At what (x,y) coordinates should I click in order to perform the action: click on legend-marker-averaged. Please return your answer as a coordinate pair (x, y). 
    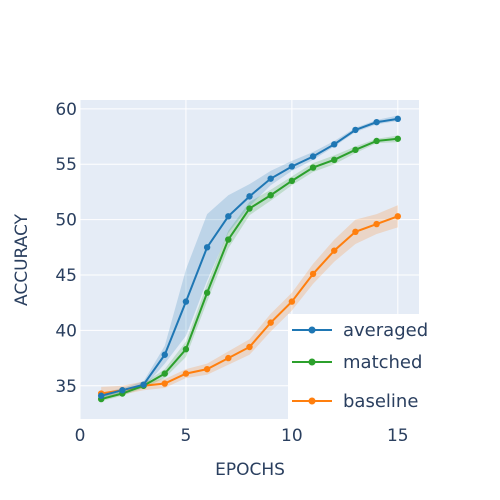
    Looking at the image, I should click on (312, 330).